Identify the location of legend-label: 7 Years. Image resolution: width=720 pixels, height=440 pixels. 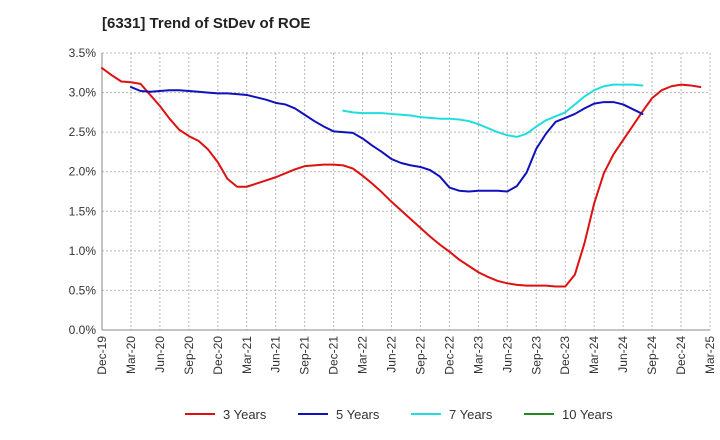
(471, 414).